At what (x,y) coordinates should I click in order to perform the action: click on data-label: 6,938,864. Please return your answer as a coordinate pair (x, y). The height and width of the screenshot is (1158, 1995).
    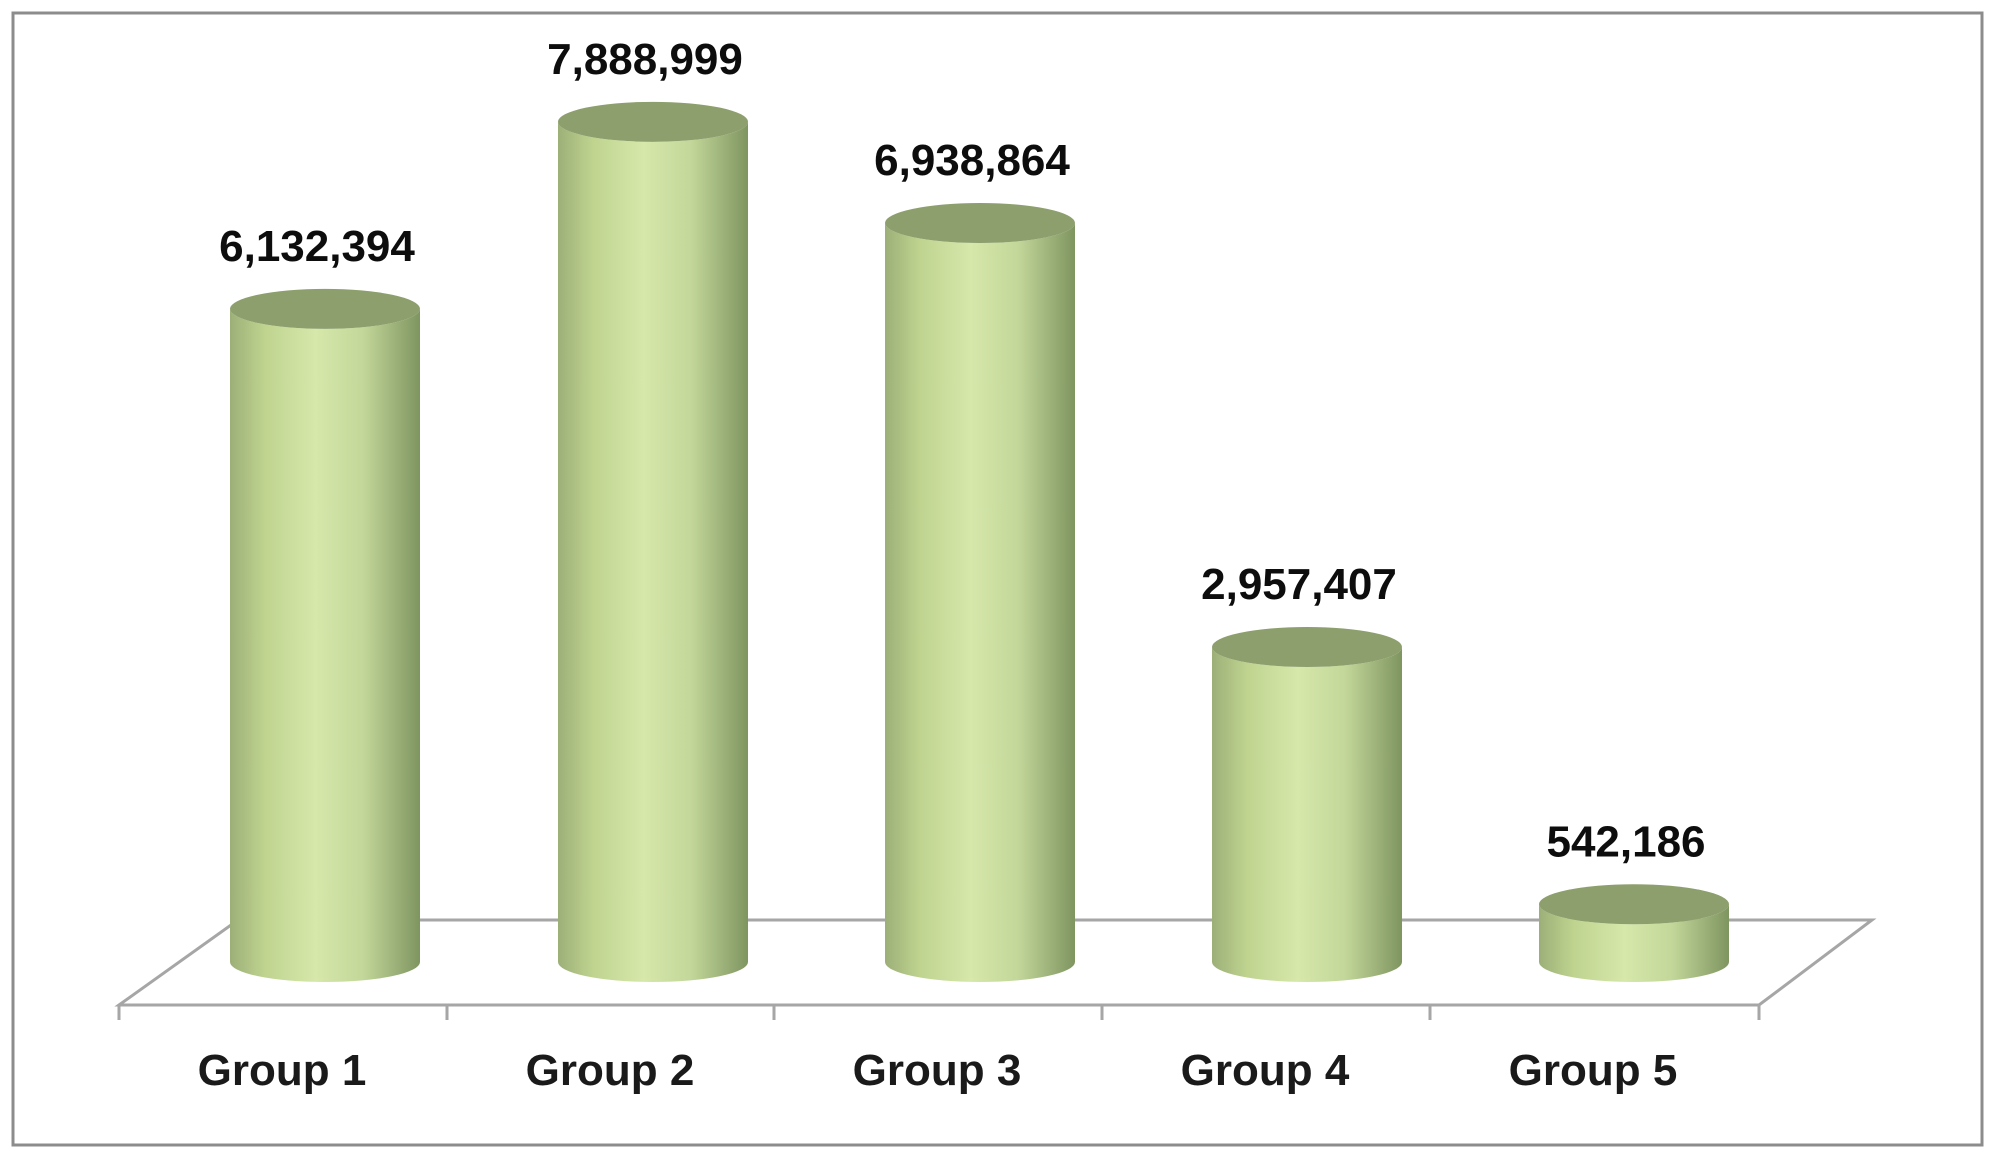
    Looking at the image, I should click on (972, 160).